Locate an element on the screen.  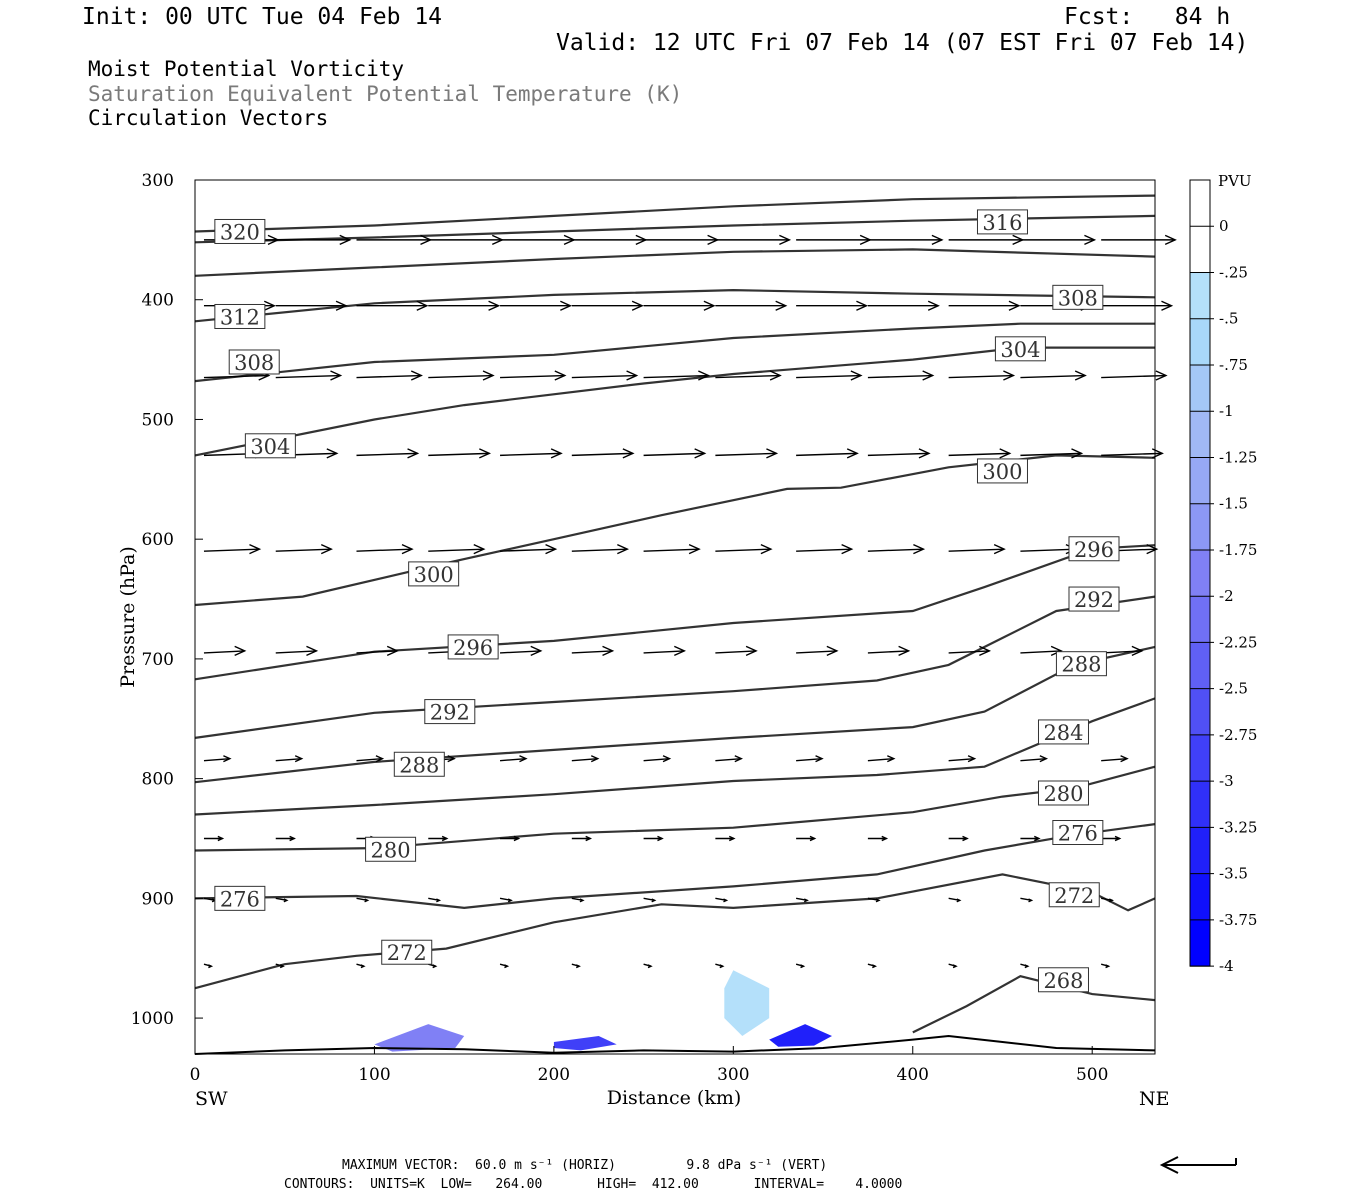
colorbar-label-11: -2.75 is located at coordinates (1238, 735).